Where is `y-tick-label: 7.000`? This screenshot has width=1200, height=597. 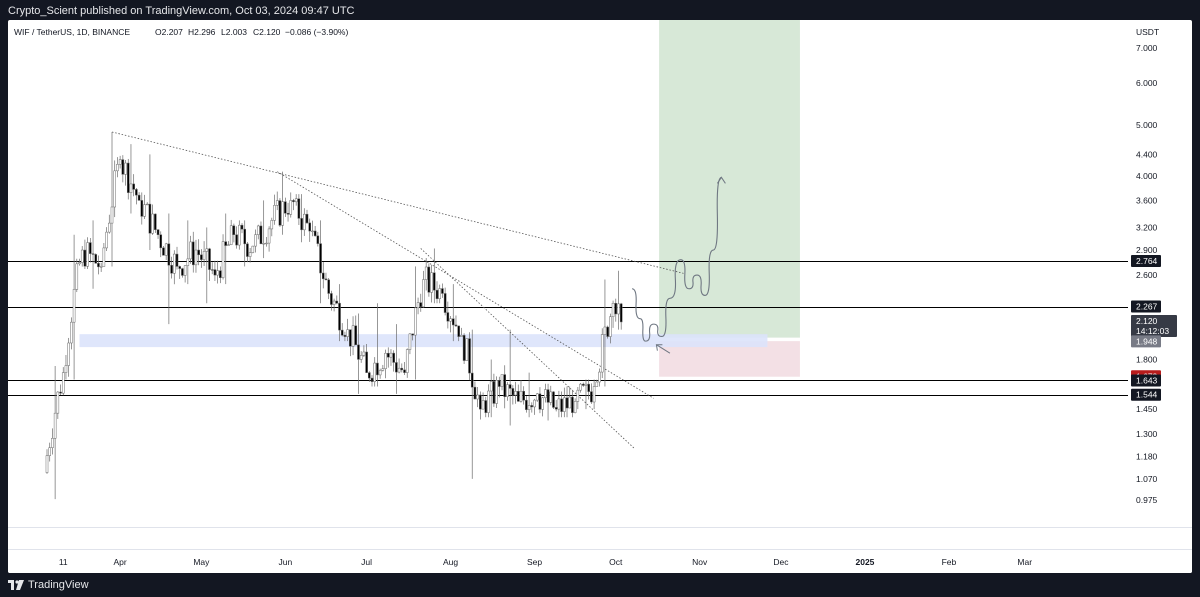 y-tick-label: 7.000 is located at coordinates (1147, 48).